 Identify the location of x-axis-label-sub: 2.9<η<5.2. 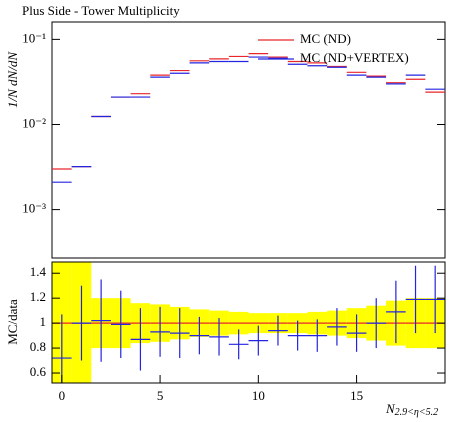
(416, 412).